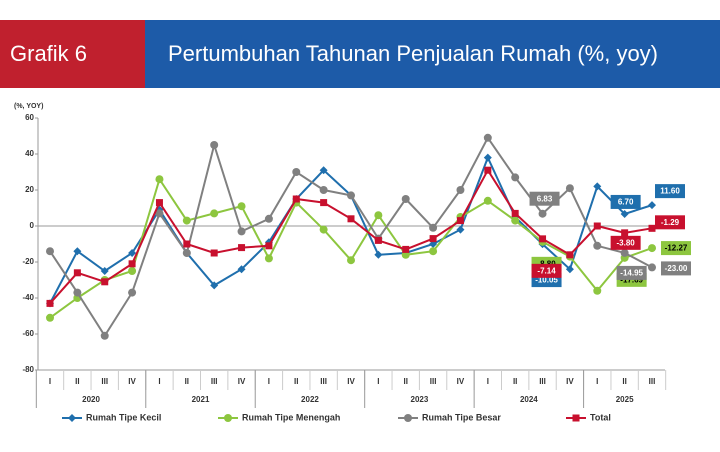  I want to click on value-label: -7.14, so click(546, 270).